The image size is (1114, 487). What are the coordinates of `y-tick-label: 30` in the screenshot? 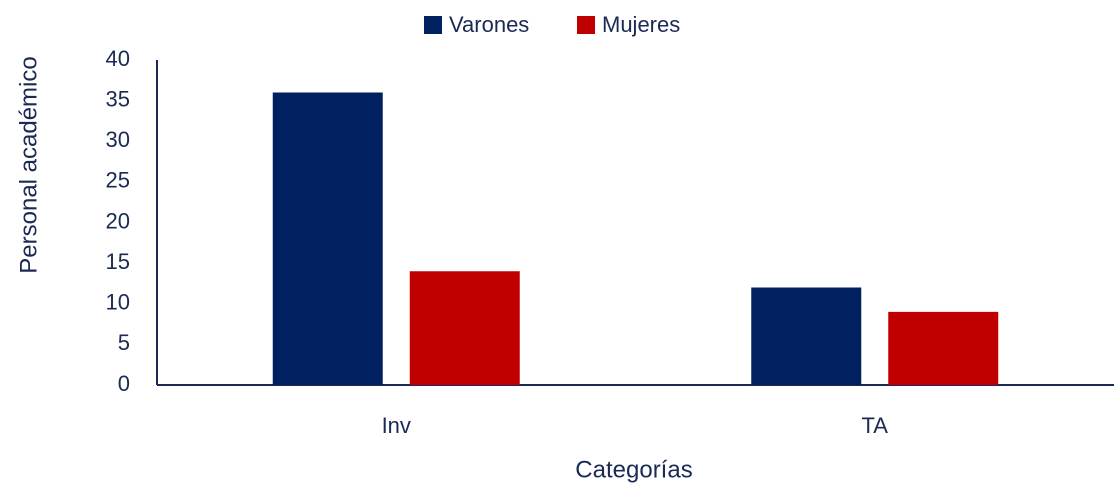 It's located at (118, 139).